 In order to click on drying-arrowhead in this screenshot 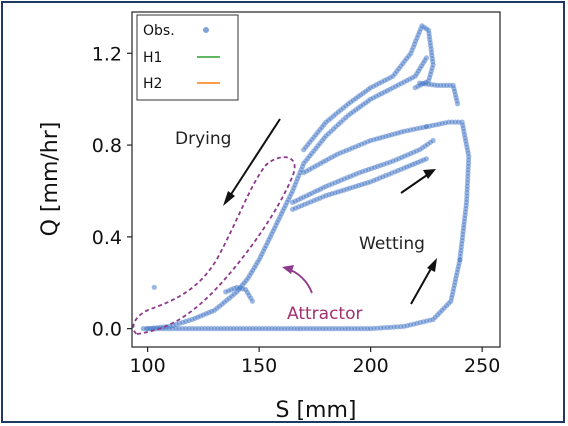, I will do `click(229, 198)`.